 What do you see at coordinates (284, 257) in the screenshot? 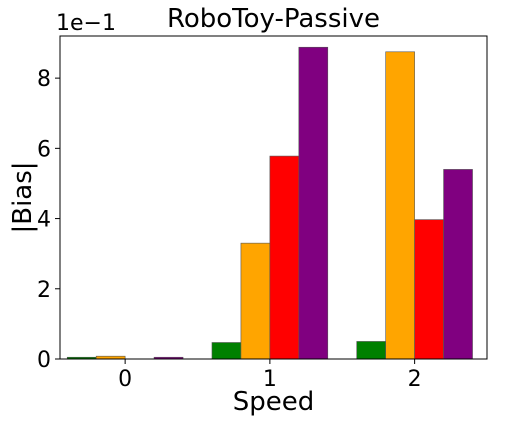
I see `bar-series2-cat1` at bounding box center [284, 257].